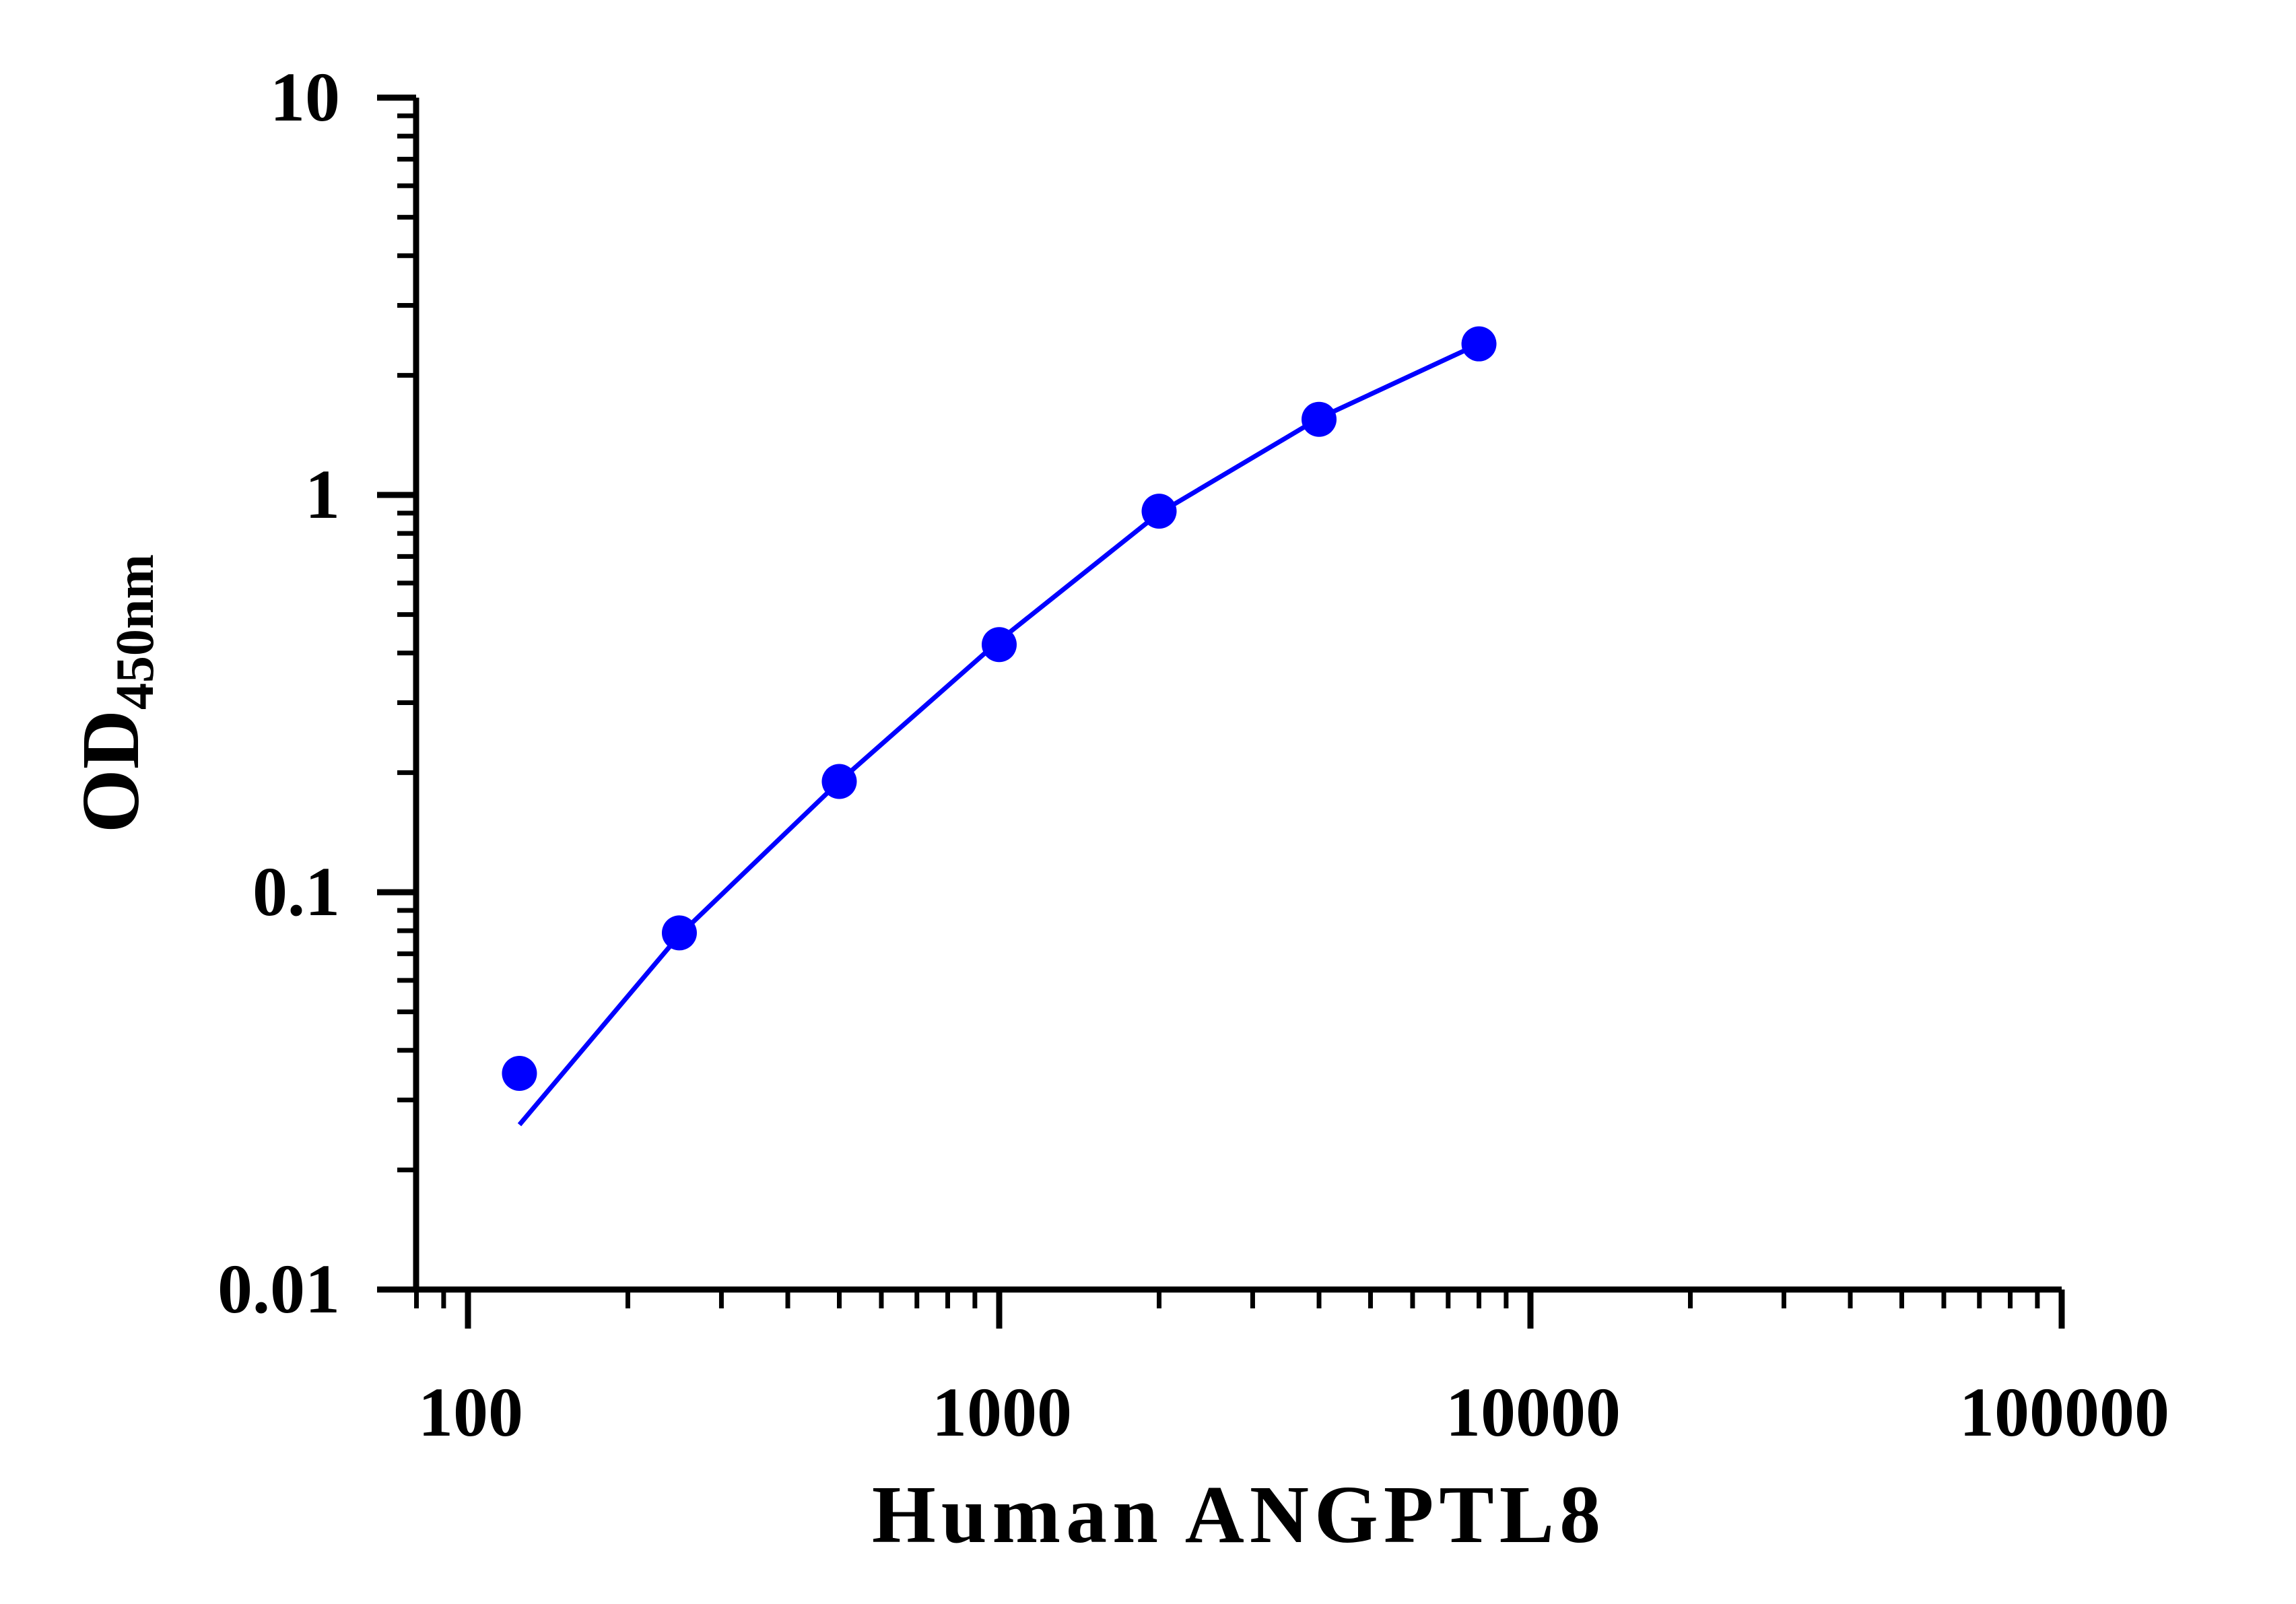 The image size is (2296, 1604). Describe the element at coordinates (1239, 1515) in the screenshot. I see `x-axis-title: Human ANGPTL8` at that location.